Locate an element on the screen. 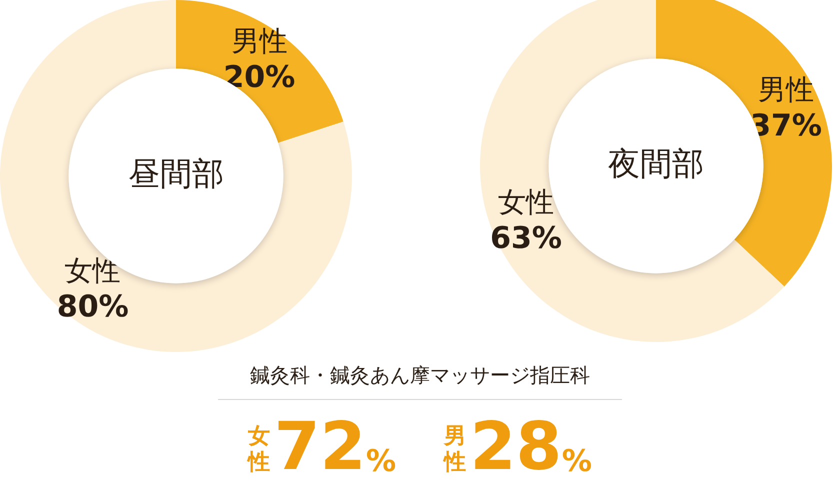 The width and height of the screenshot is (836, 492). text: 男性 is located at coordinates (455, 450).